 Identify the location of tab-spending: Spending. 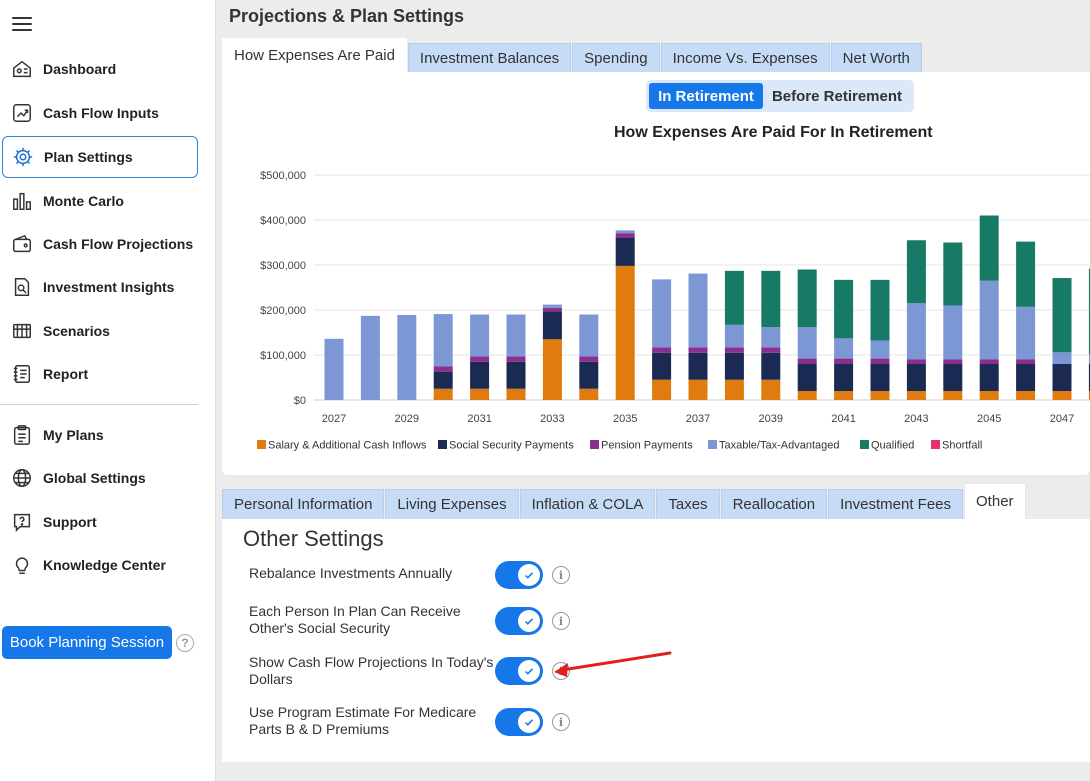
(616, 57).